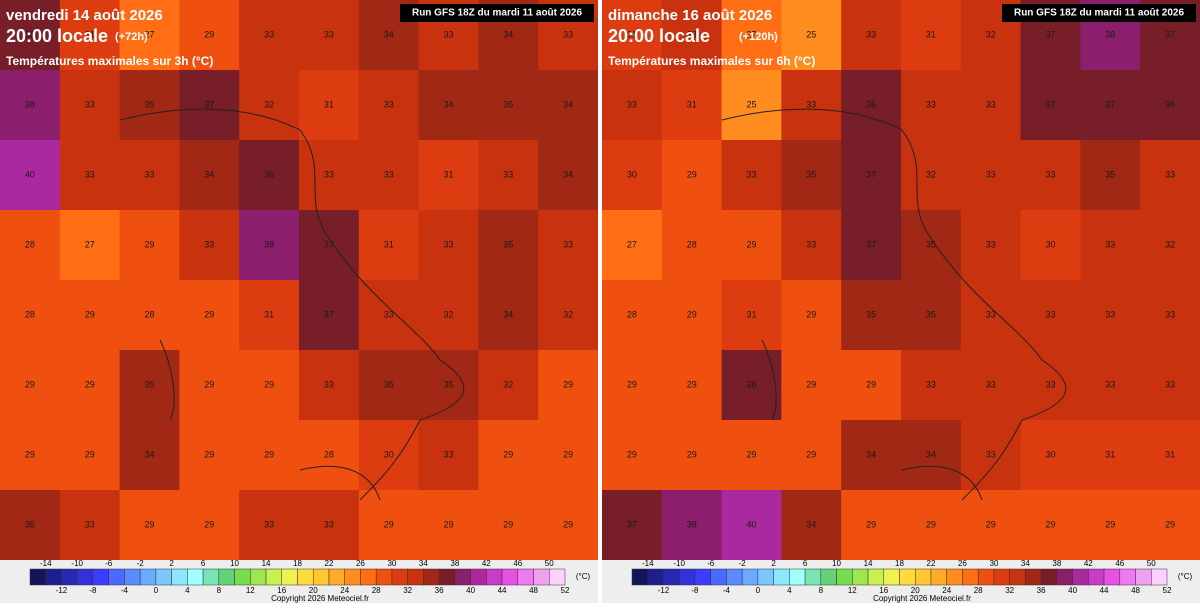  Describe the element at coordinates (1170, 244) in the screenshot. I see `temperature-value: 32` at that location.